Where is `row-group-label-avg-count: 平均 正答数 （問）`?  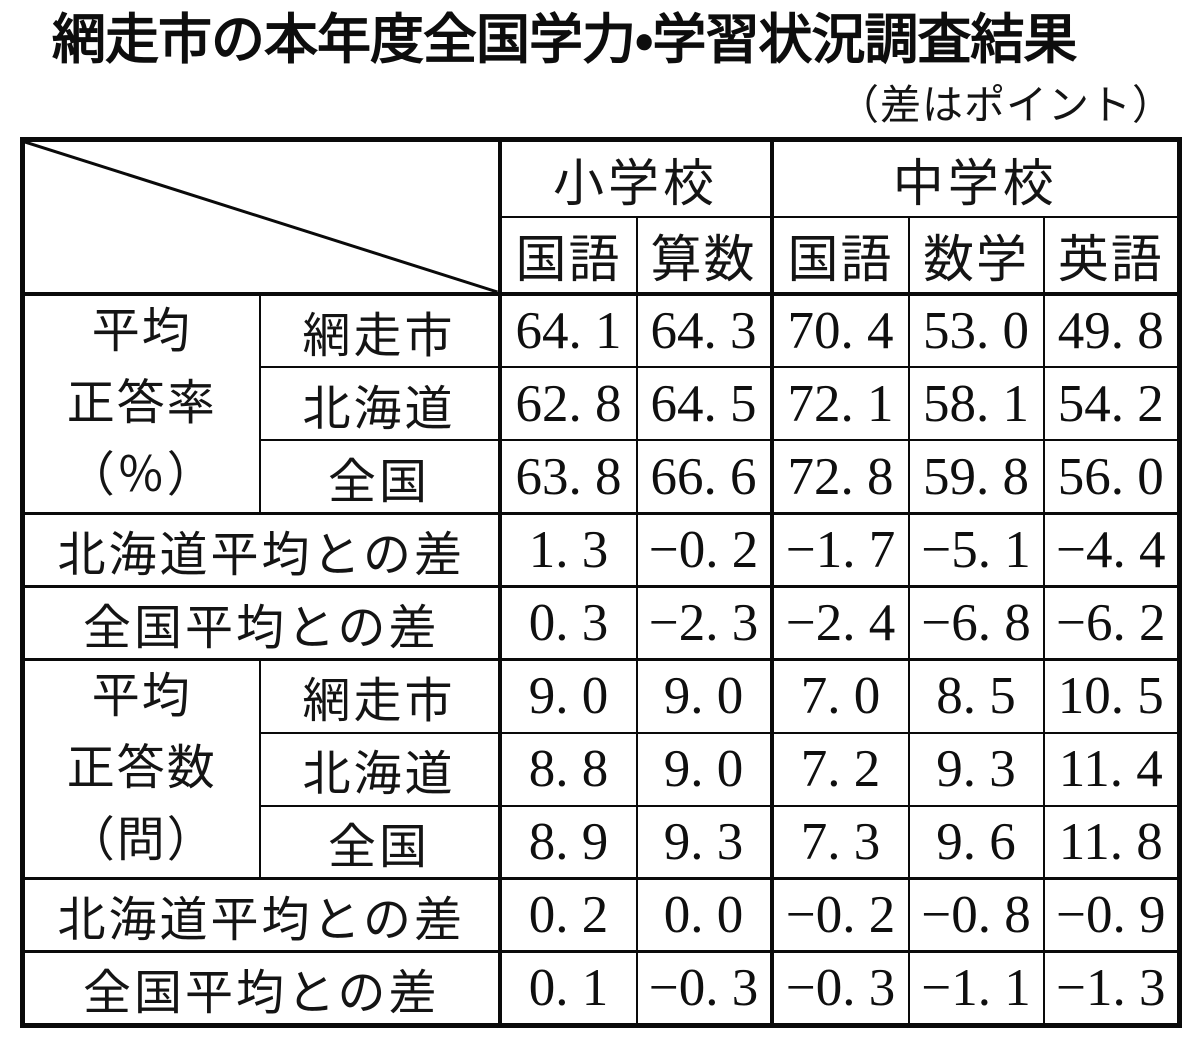 row-group-label-avg-count: 平均 正答数 （問） is located at coordinates (141, 769).